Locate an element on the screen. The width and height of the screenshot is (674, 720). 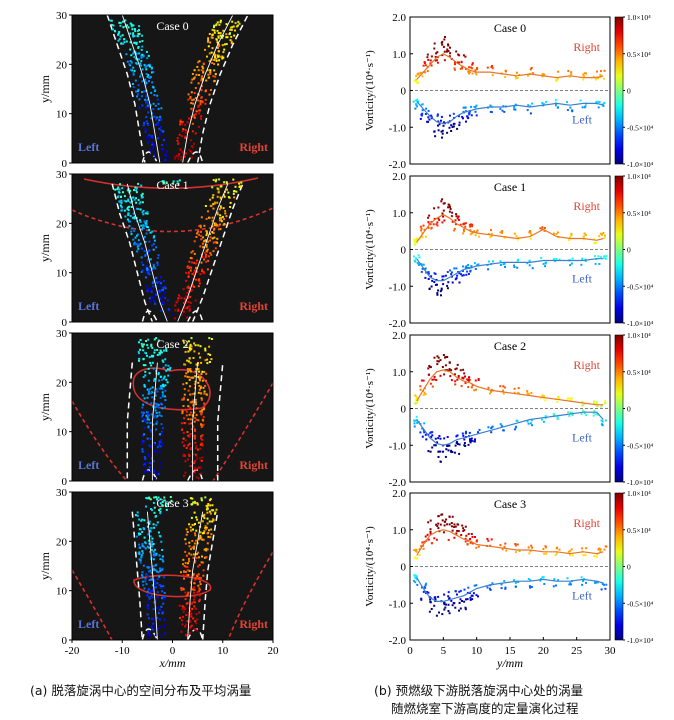
colorbar-tick-label: -1.0×10⁴ is located at coordinates (640, 323).